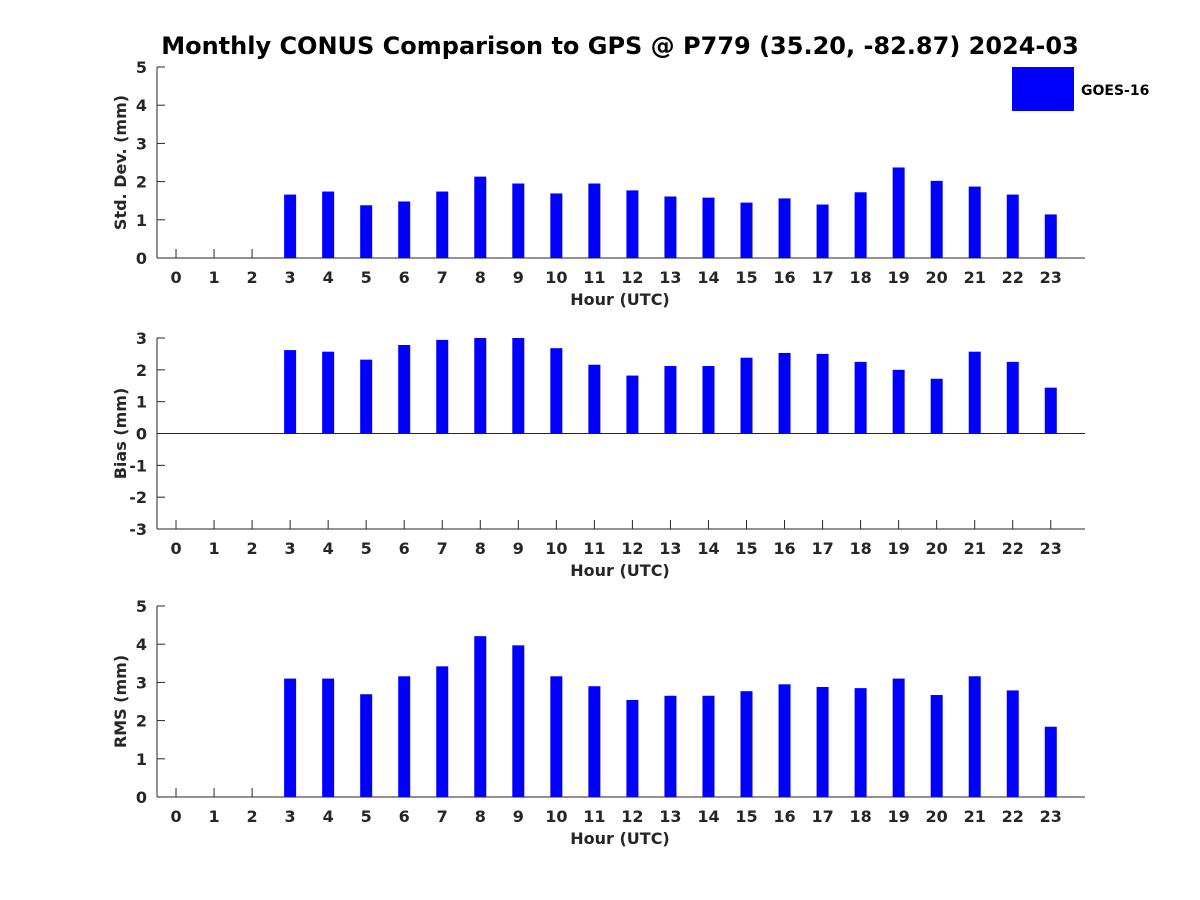 The image size is (1200, 900). I want to click on y-tick-label: -3, so click(138, 529).